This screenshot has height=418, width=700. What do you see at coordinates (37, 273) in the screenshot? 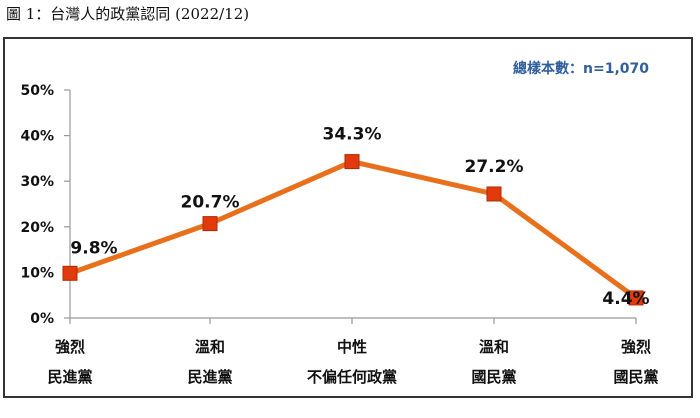
I see `y-tick-label: 10%` at bounding box center [37, 273].